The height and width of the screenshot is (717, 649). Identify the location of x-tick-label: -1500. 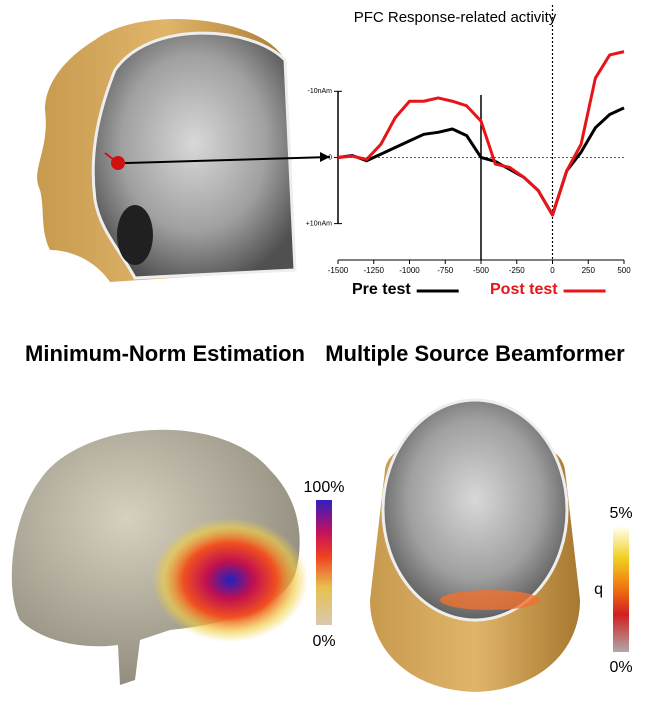
(338, 270).